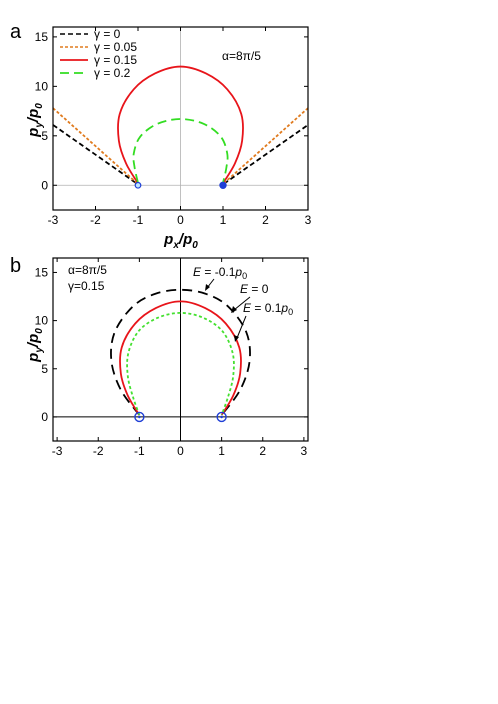 The width and height of the screenshot is (498, 704). What do you see at coordinates (207, 287) in the screenshot?
I see `arrow-e-minus-head` at bounding box center [207, 287].